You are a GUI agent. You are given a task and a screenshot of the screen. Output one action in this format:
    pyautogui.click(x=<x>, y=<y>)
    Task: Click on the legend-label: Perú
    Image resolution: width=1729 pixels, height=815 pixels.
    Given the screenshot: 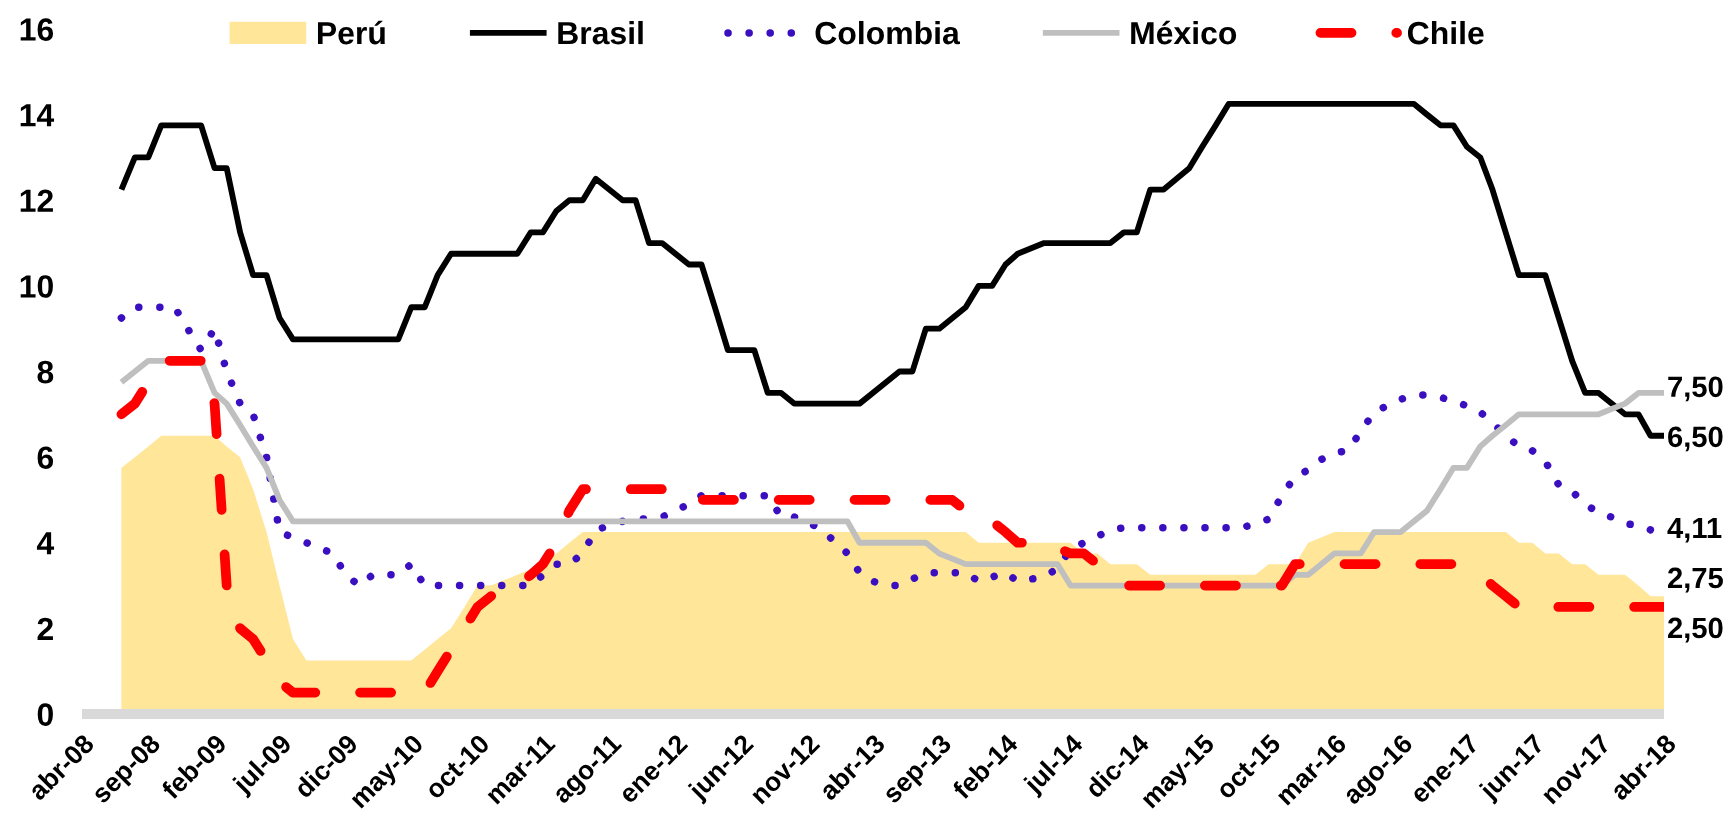 What is the action you would take?
    pyautogui.click(x=351, y=32)
    